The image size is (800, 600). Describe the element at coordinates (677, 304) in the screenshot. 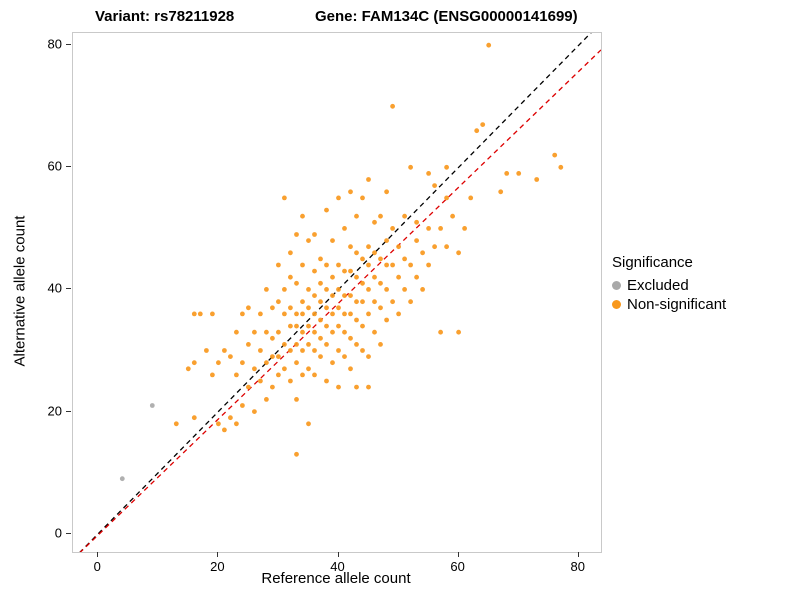

I see `legend-item-label: Non-significant` at that location.